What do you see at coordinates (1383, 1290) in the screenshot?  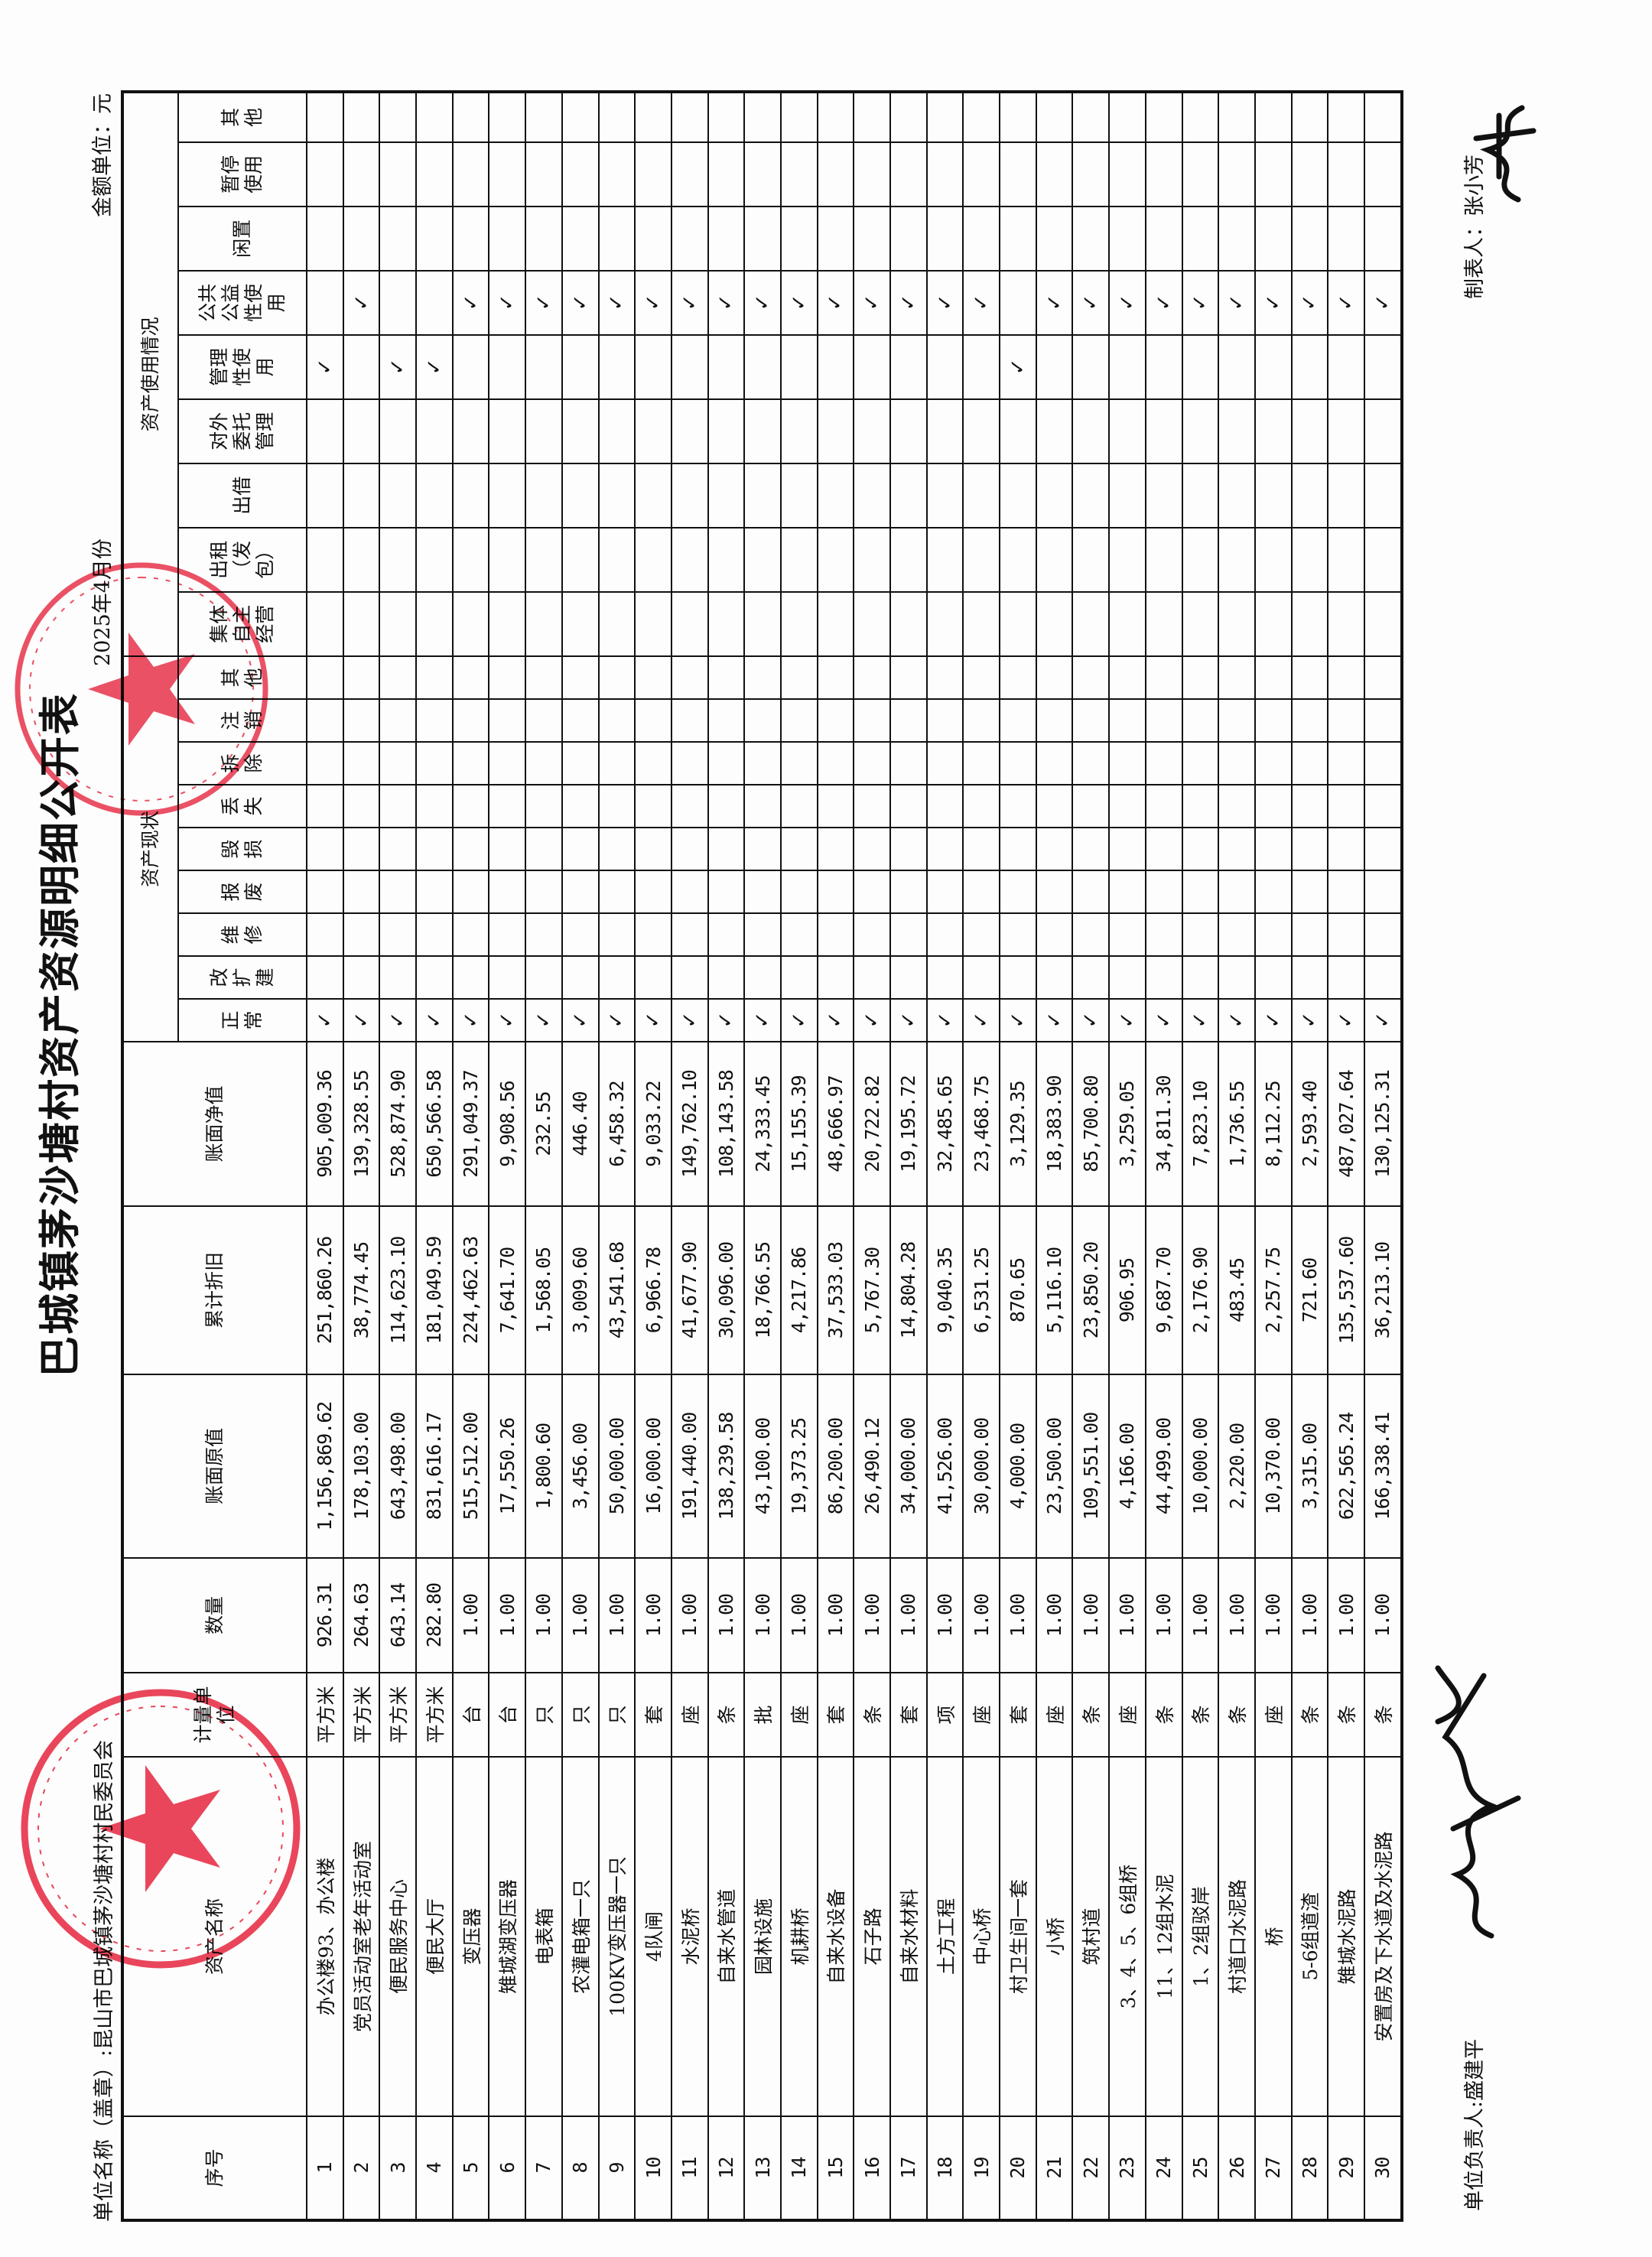 I see `accumulated-depreciation: 36,213.10` at bounding box center [1383, 1290].